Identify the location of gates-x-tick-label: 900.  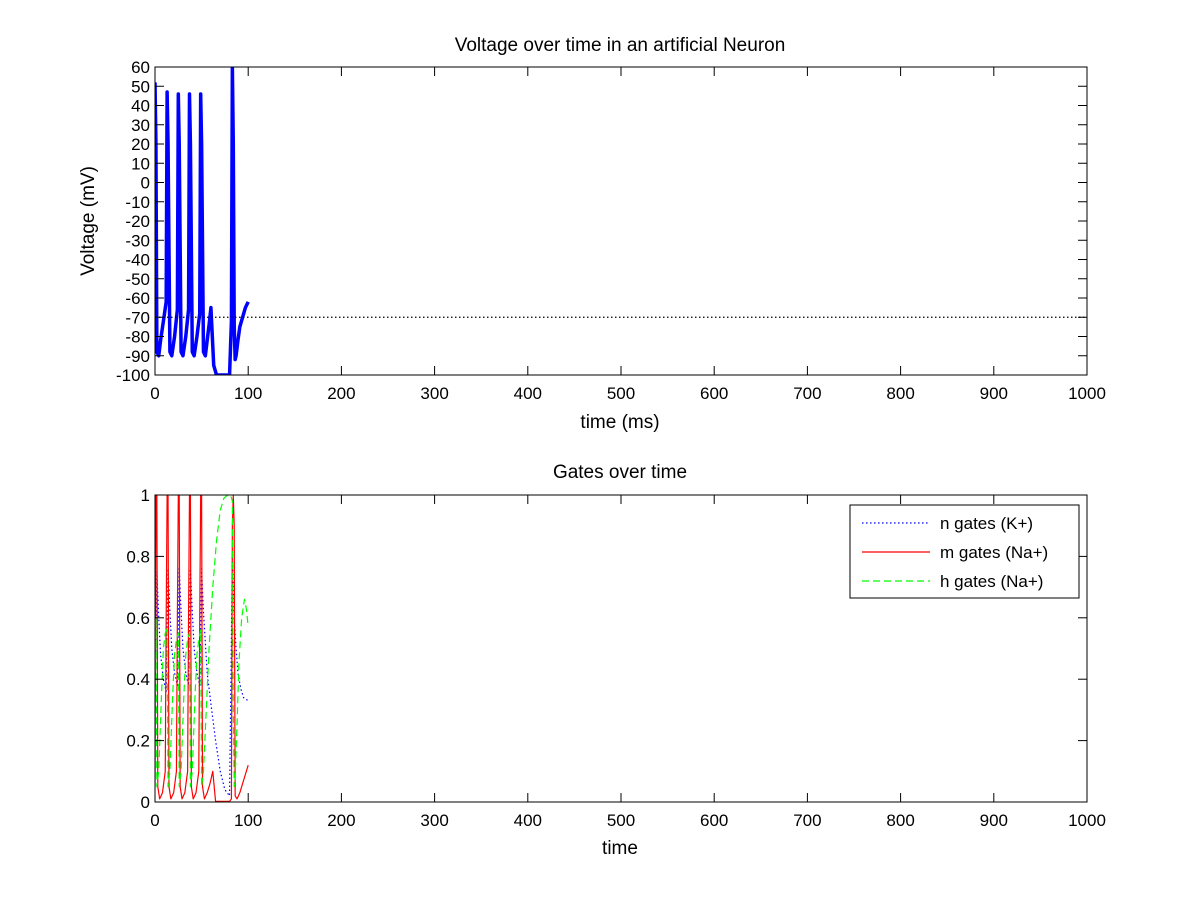
(994, 820).